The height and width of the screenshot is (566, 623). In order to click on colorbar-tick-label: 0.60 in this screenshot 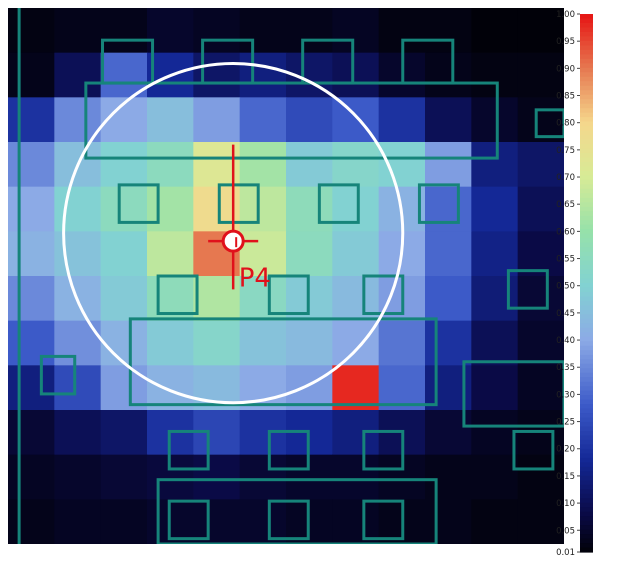, I will do `click(565, 232)`.